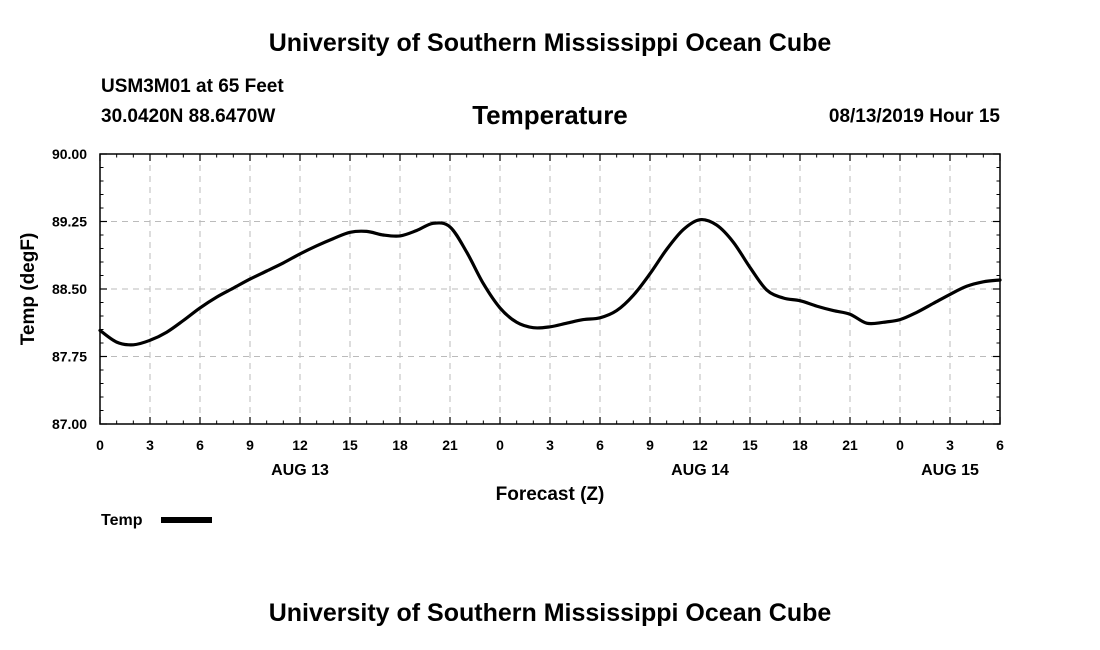 The width and height of the screenshot is (1100, 650). I want to click on forecast-timestamp: 08/13/2019 Hour 15, so click(914, 116).